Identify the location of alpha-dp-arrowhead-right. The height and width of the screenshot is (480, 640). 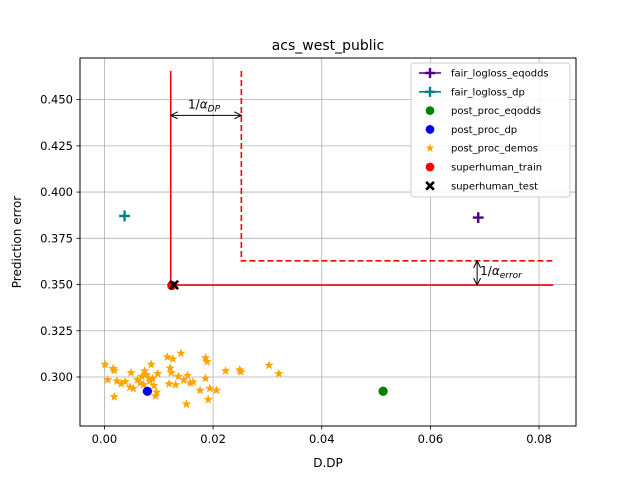
(238, 115).